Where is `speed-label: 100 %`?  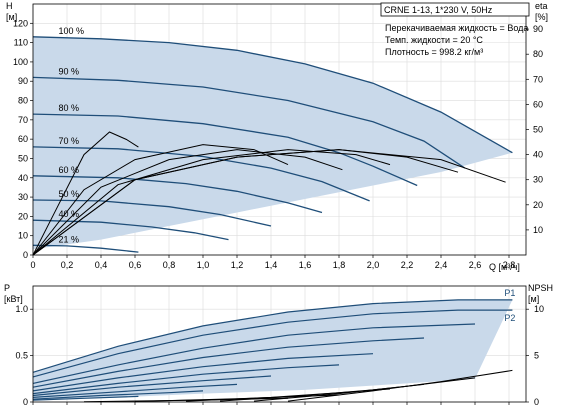 speed-label: 100 % is located at coordinates (72, 31).